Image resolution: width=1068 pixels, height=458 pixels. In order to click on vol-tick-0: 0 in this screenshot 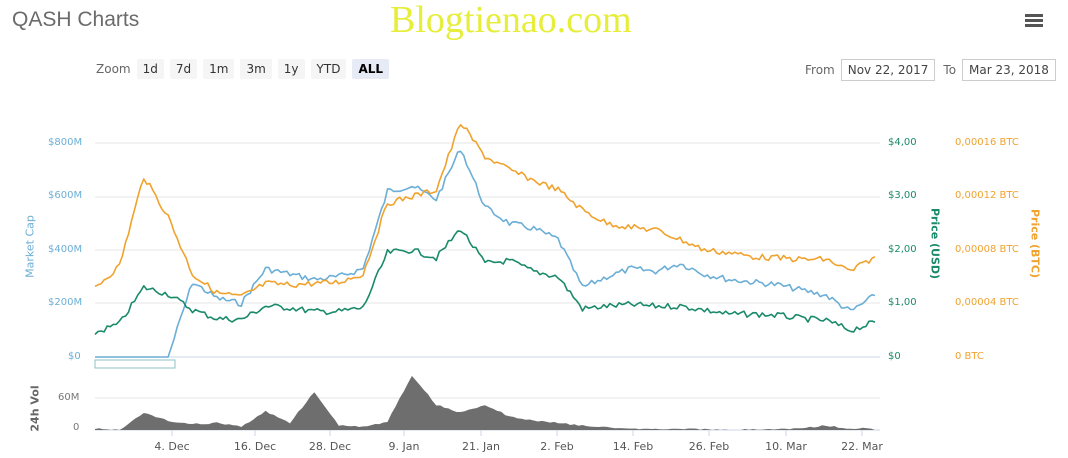, I will do `click(76, 427)`.